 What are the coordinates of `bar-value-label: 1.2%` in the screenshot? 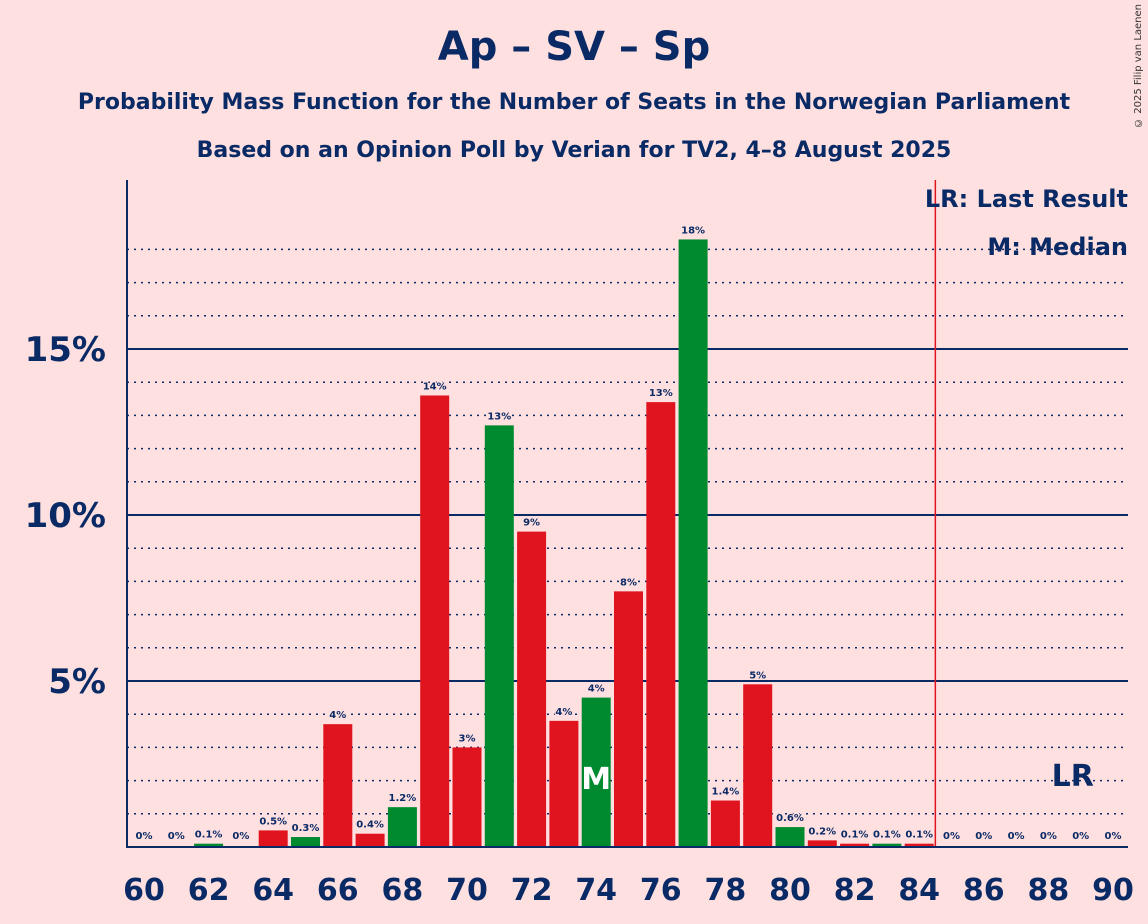 It's located at (403, 798).